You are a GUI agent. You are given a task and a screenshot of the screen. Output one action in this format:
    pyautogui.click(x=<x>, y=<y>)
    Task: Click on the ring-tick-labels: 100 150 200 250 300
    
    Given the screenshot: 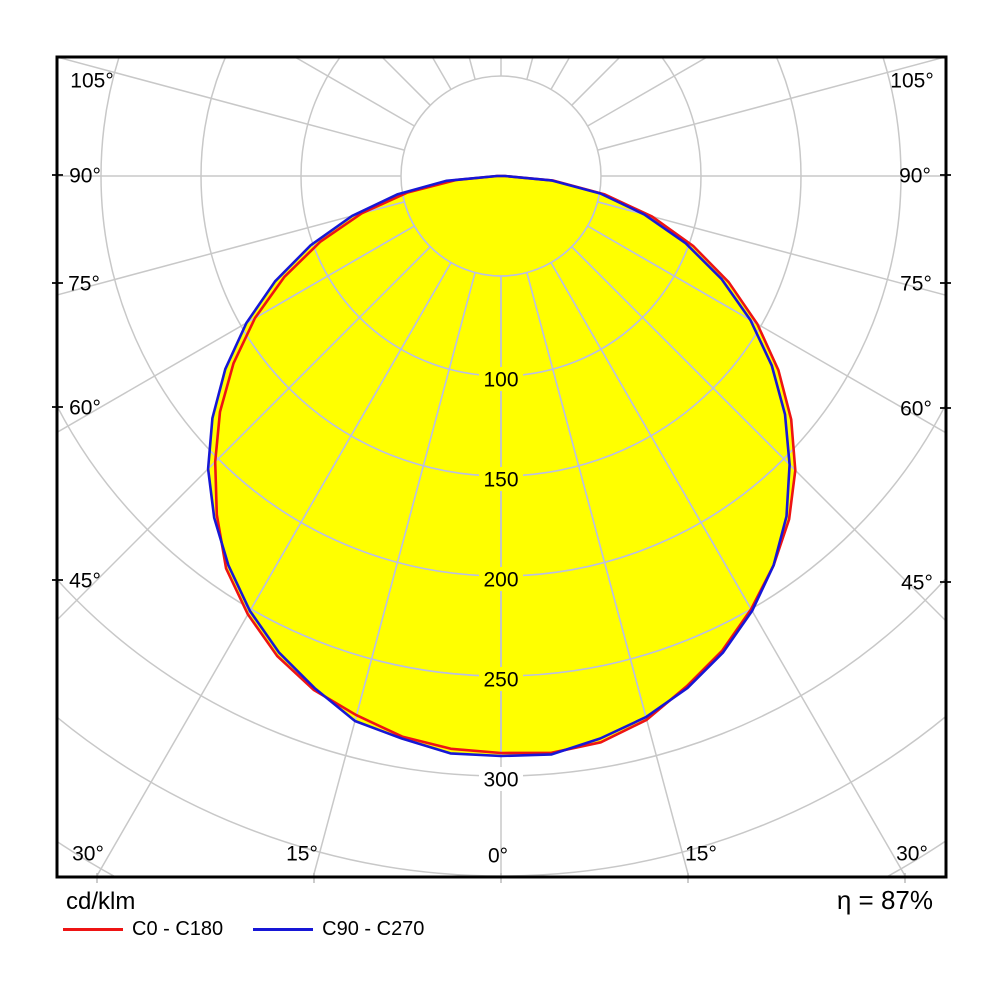 What is the action you would take?
    pyautogui.click(x=501, y=579)
    